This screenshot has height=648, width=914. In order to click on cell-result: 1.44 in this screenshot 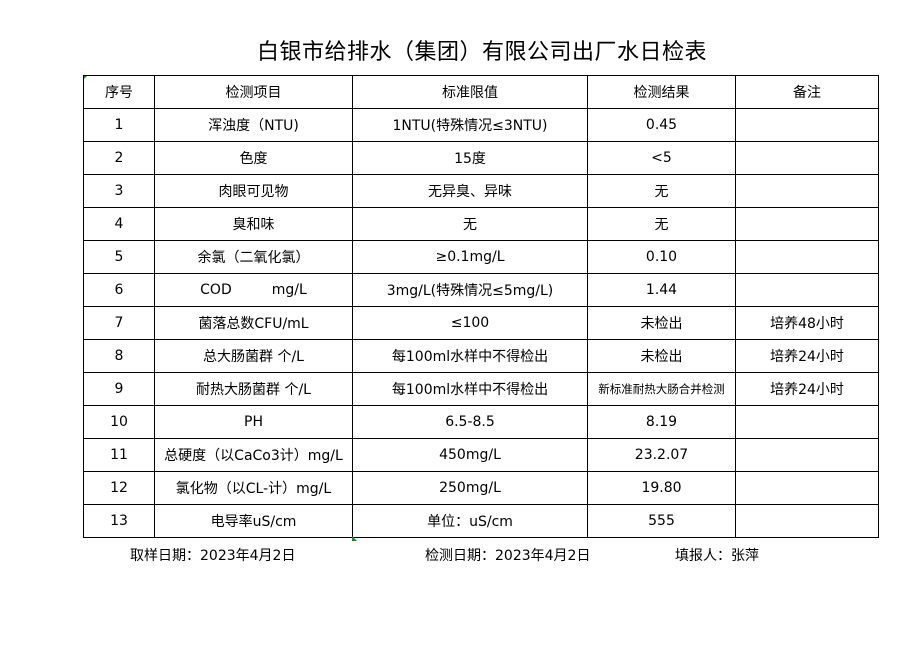, I will do `click(661, 290)`.